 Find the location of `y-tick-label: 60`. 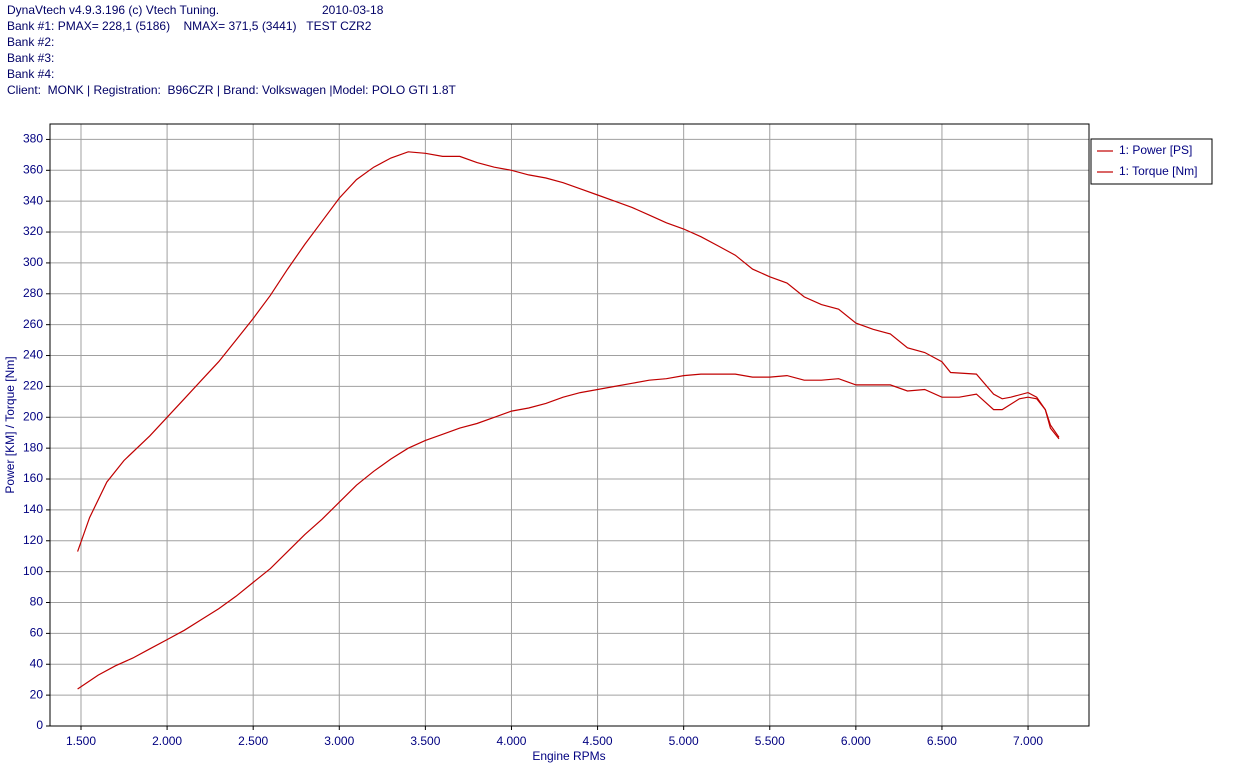

y-tick-label: 60 is located at coordinates (37, 633).